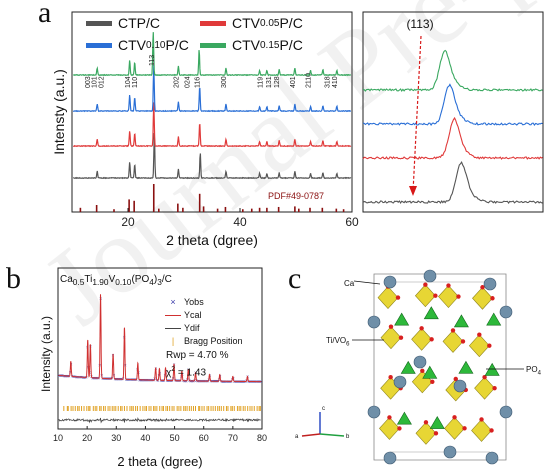  What do you see at coordinates (197, 355) in the screenshot?
I see `rwp-value: Rwp = 4.70 %` at bounding box center [197, 355].